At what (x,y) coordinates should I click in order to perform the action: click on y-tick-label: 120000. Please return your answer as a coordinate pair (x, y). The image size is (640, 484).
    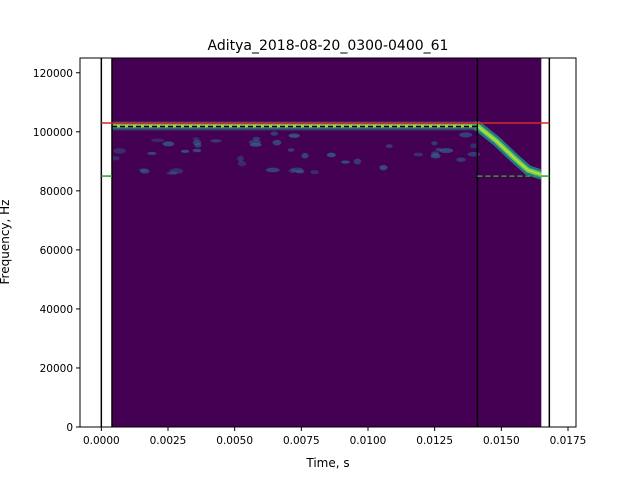
    Looking at the image, I should click on (53, 74).